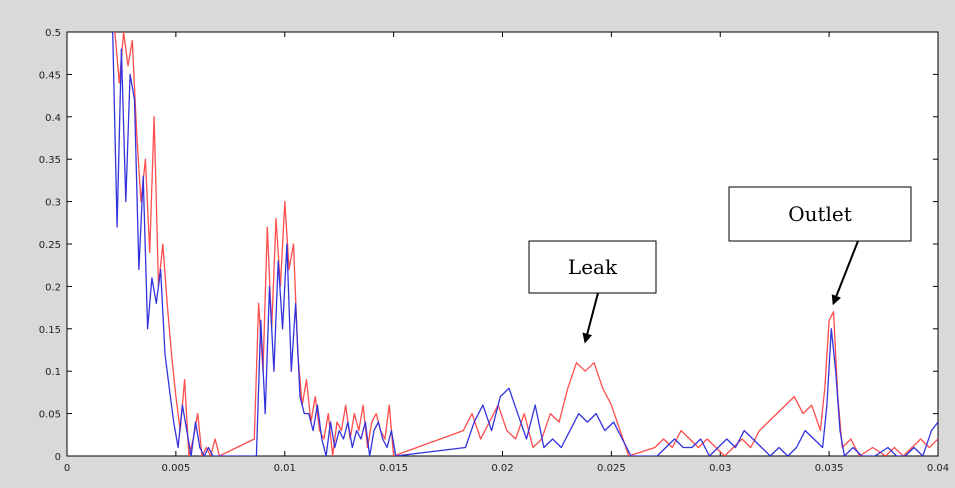  Describe the element at coordinates (53, 33) in the screenshot. I see `y-tick-label: 0.5` at that location.